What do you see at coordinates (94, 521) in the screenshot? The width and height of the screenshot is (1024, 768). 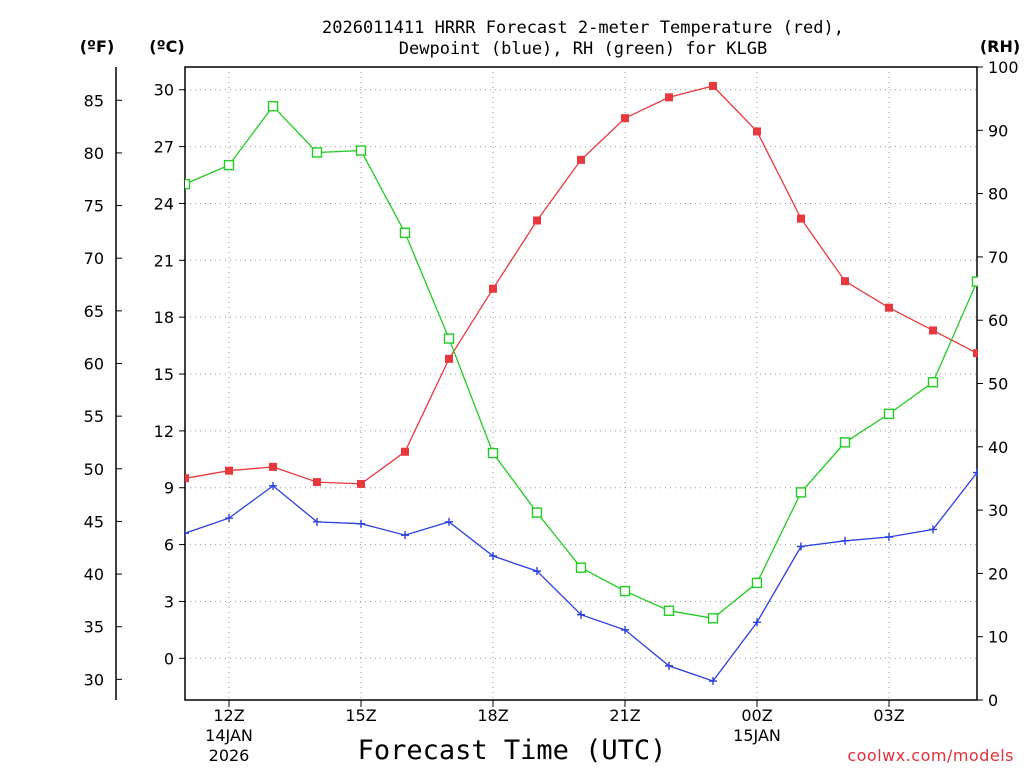 I see `fahrenheit-tick-label: 45` at bounding box center [94, 521].